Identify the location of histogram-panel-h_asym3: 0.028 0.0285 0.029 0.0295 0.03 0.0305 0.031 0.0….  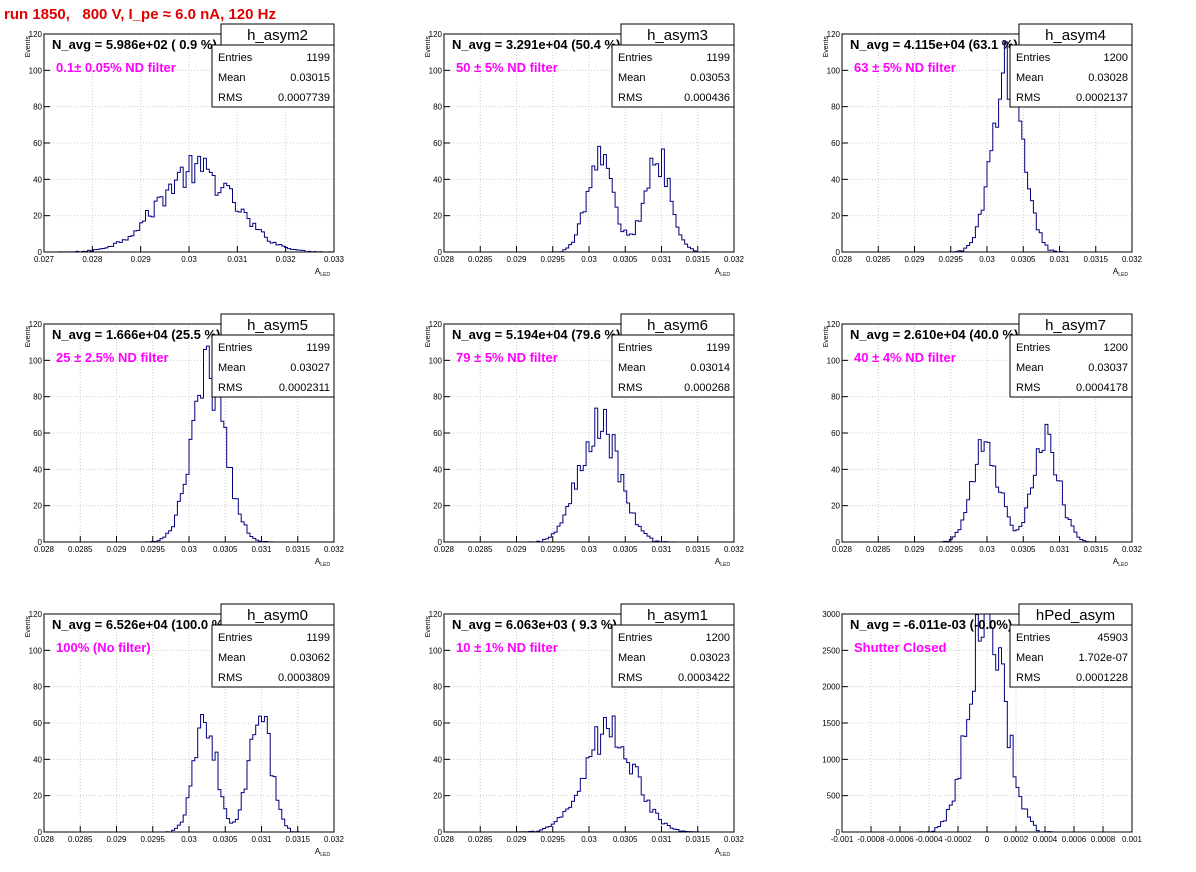
(585, 150).